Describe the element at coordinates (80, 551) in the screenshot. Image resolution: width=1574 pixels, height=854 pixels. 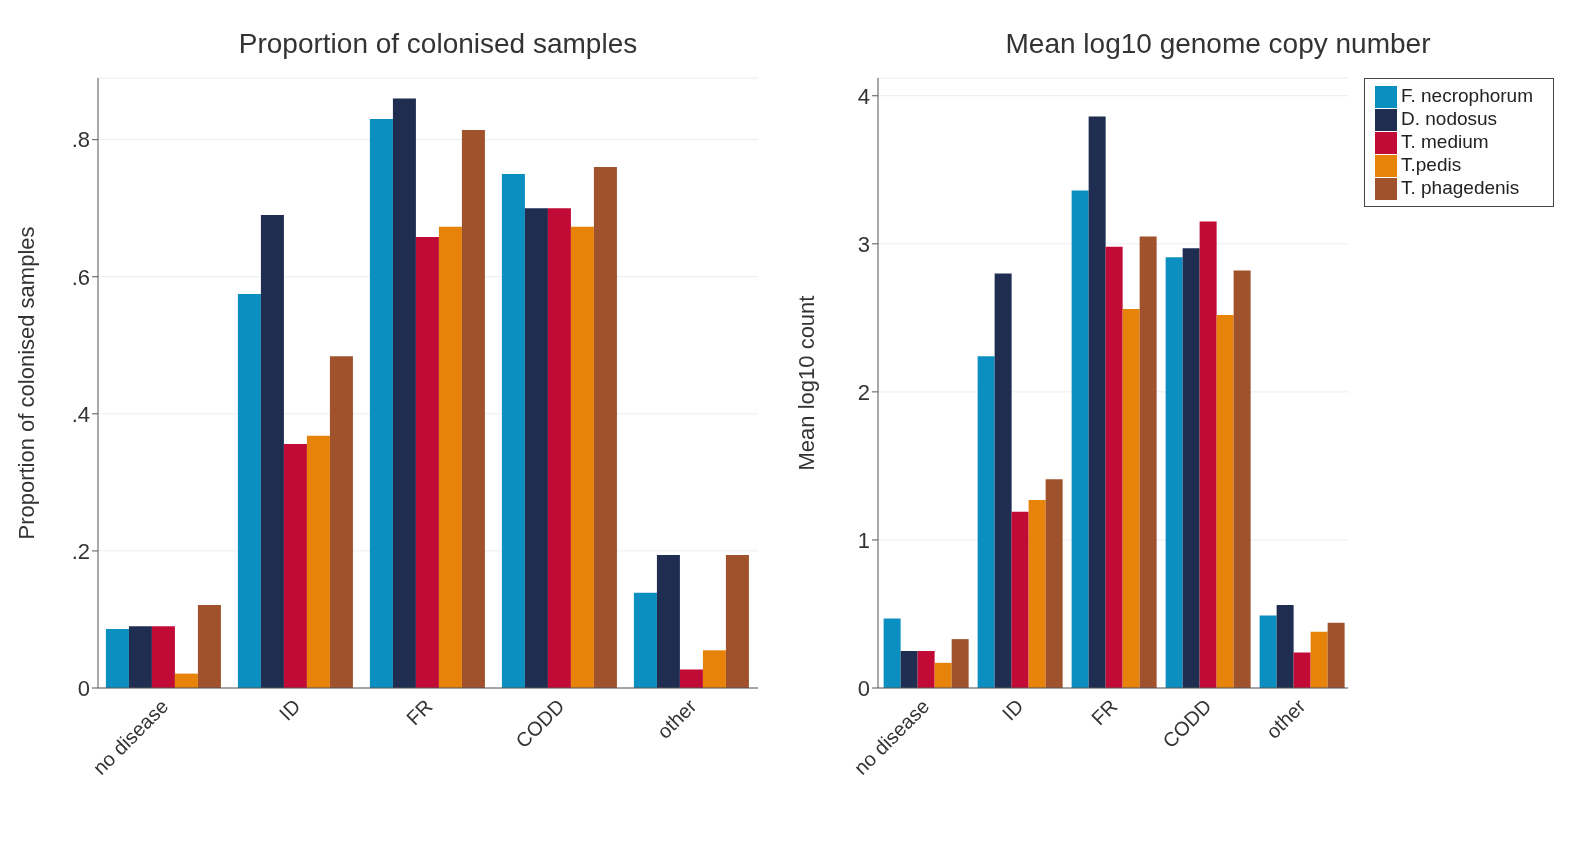
I see `y-tick-label: .2` at that location.